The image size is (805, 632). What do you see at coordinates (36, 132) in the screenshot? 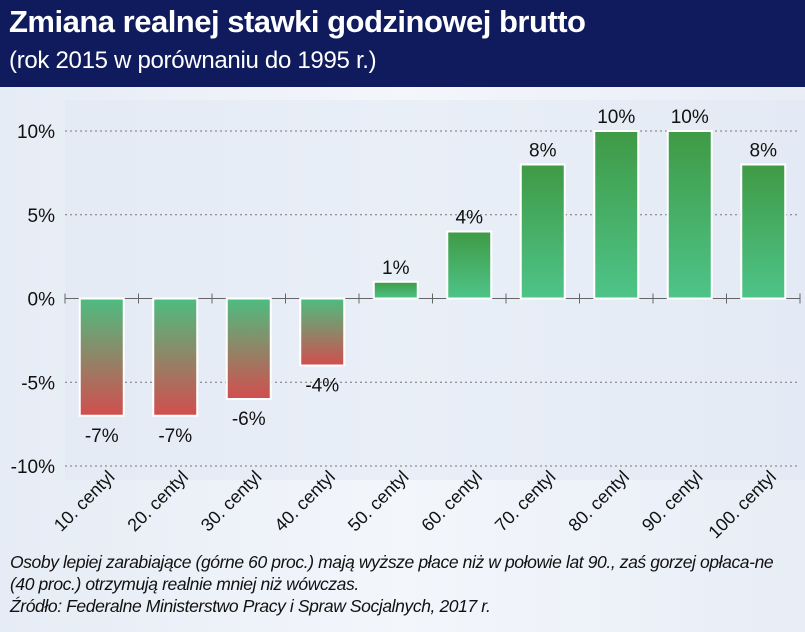
I see `y-tick-label: 10%` at bounding box center [36, 132].